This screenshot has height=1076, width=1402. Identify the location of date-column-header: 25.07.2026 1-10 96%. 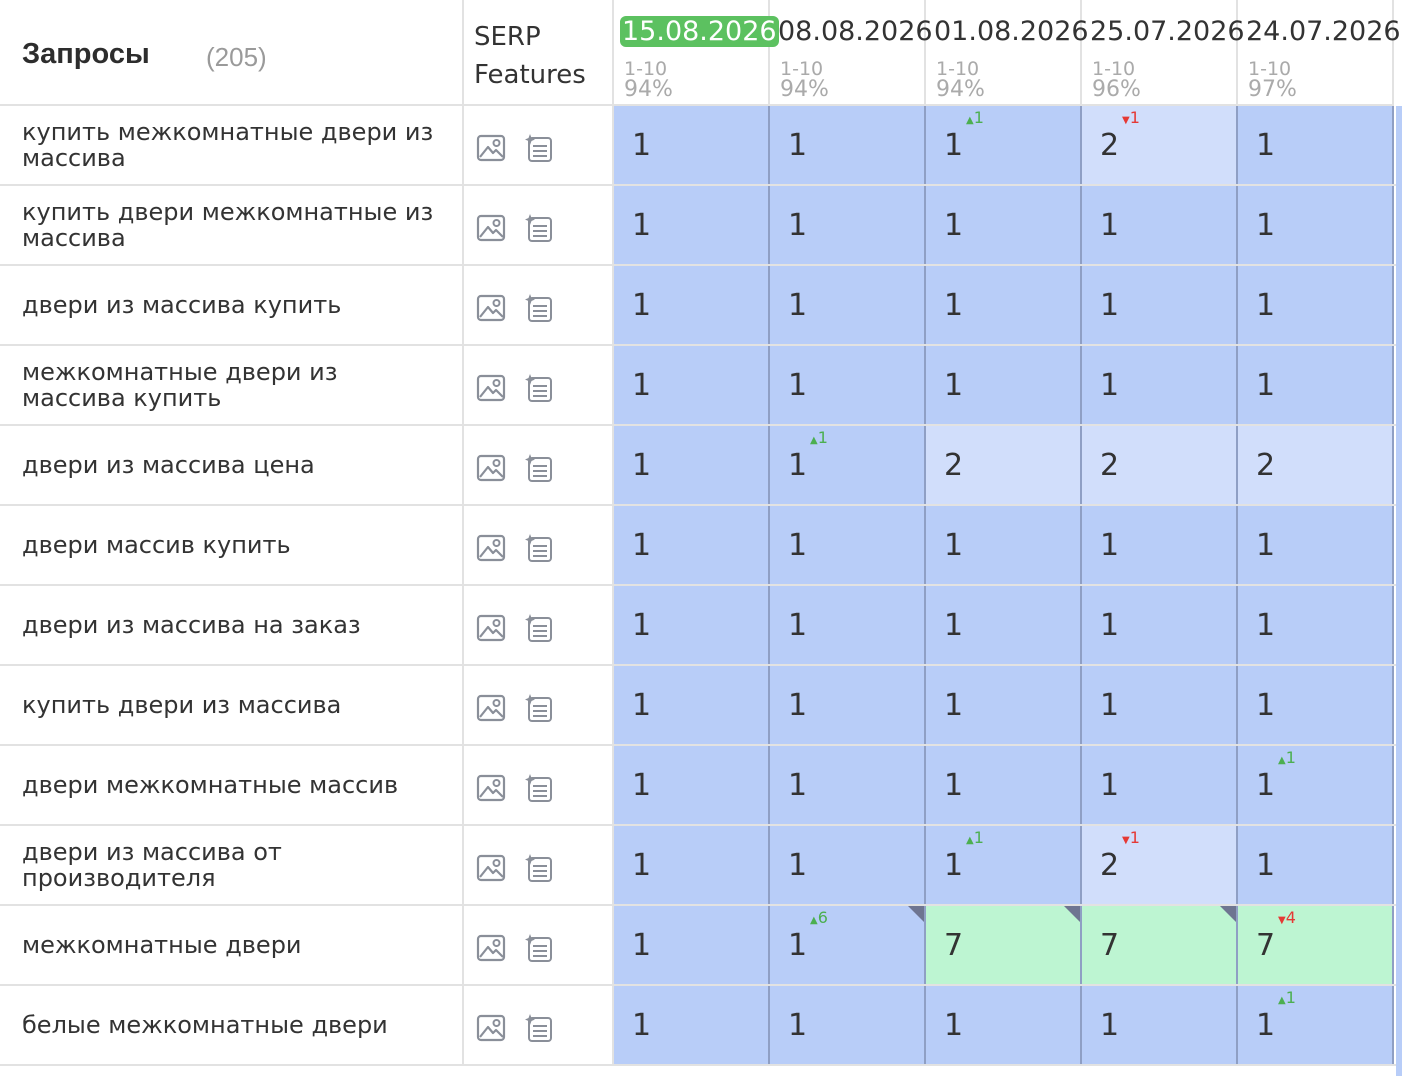
(1163, 53).